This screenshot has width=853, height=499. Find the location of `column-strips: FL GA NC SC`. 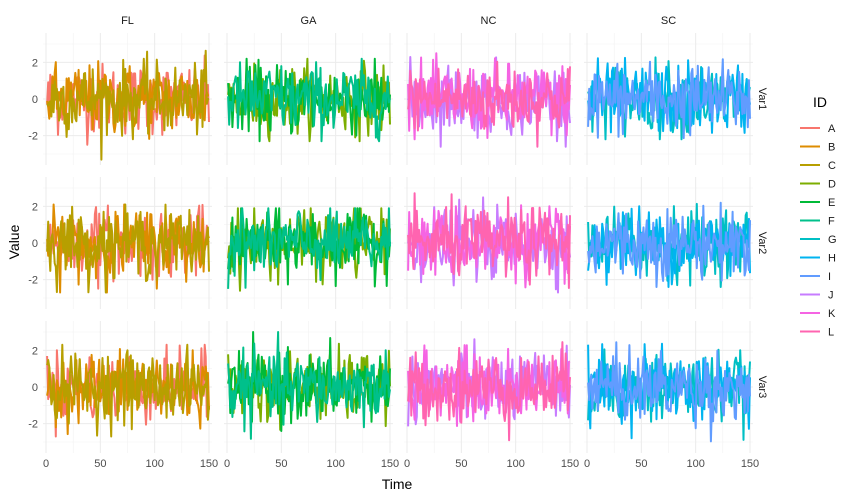

column-strips: FL GA NC SC is located at coordinates (398, 21).